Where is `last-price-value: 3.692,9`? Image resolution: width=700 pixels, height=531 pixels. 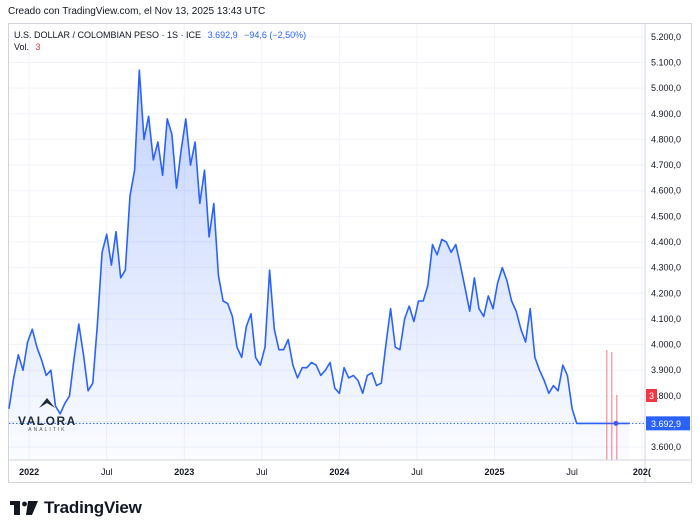 last-price-value: 3.692,9 is located at coordinates (222, 35).